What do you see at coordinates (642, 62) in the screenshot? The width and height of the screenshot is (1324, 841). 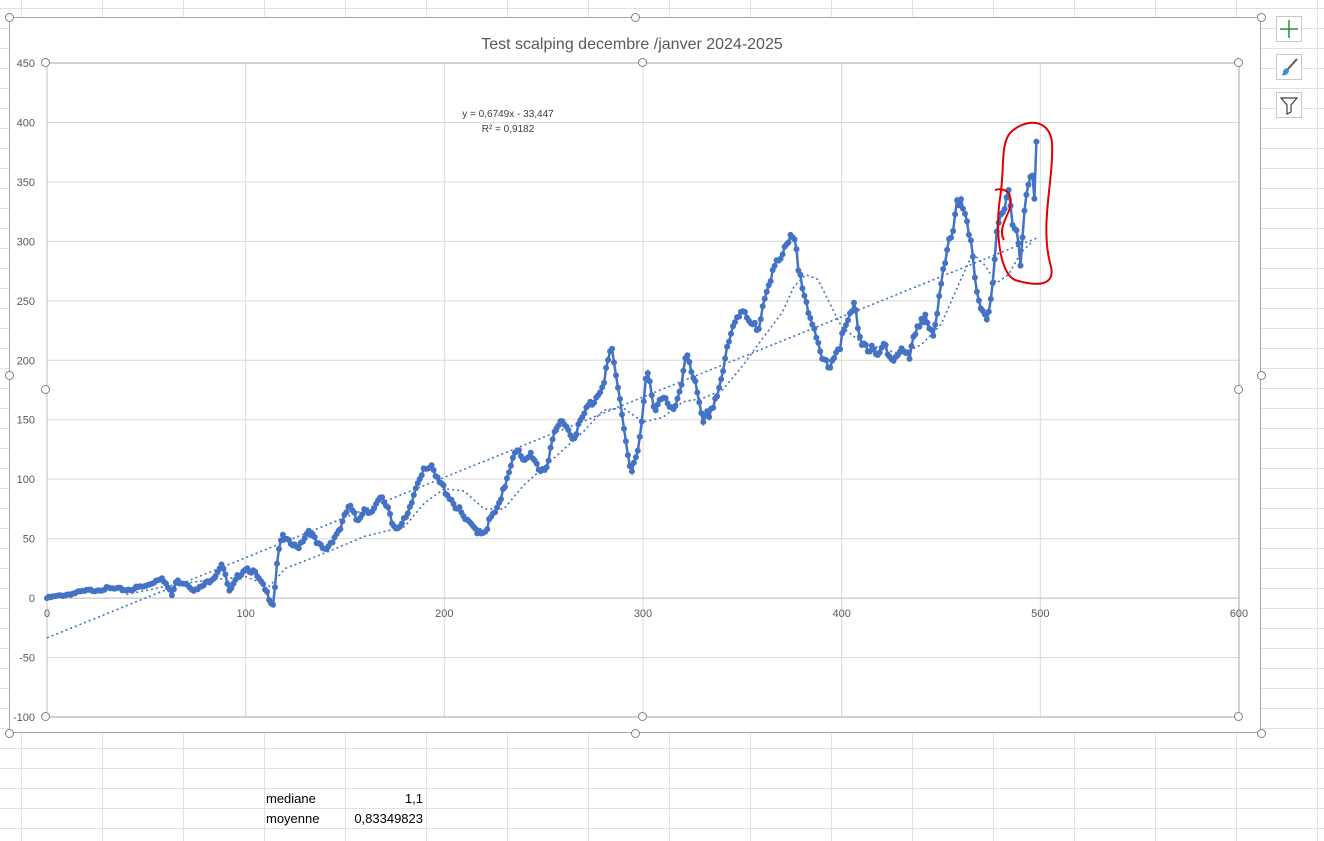 I see `plot-handle-top` at bounding box center [642, 62].